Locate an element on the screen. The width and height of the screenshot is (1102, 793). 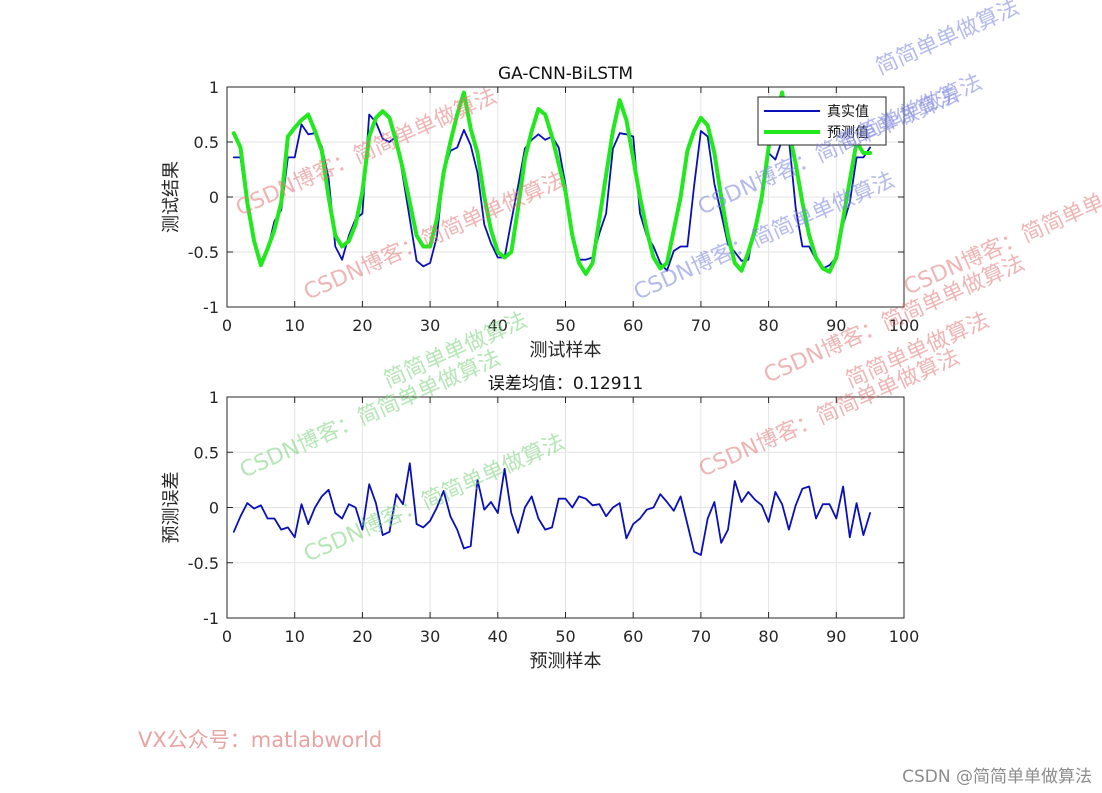
credit-text: VX公众号：matlabworld is located at coordinates (260, 740).